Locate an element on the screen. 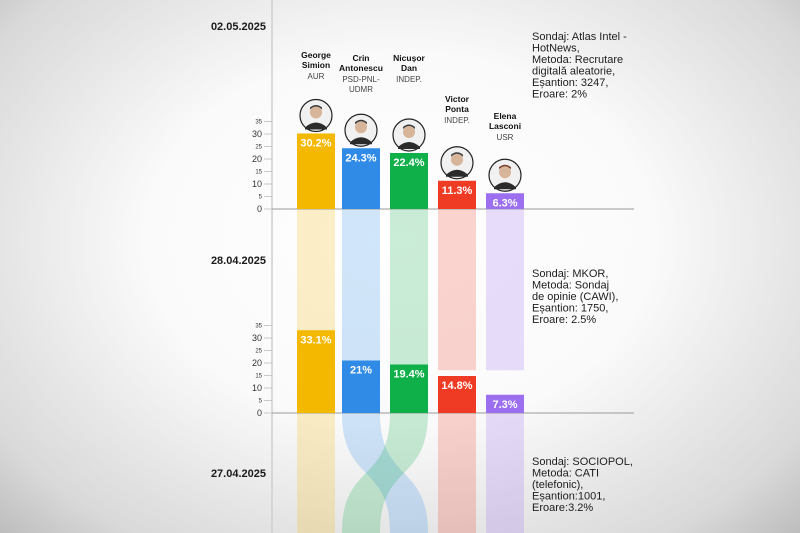 Image resolution: width=800 pixels, height=533 pixels. candidate-party: PSD-PNL- is located at coordinates (361, 79).